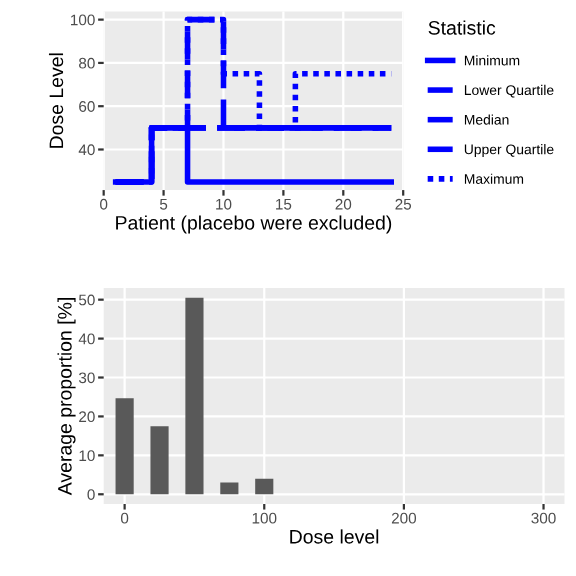 The height and width of the screenshot is (576, 576). Describe the element at coordinates (462, 27) in the screenshot. I see `legend-title: Statistic` at that location.